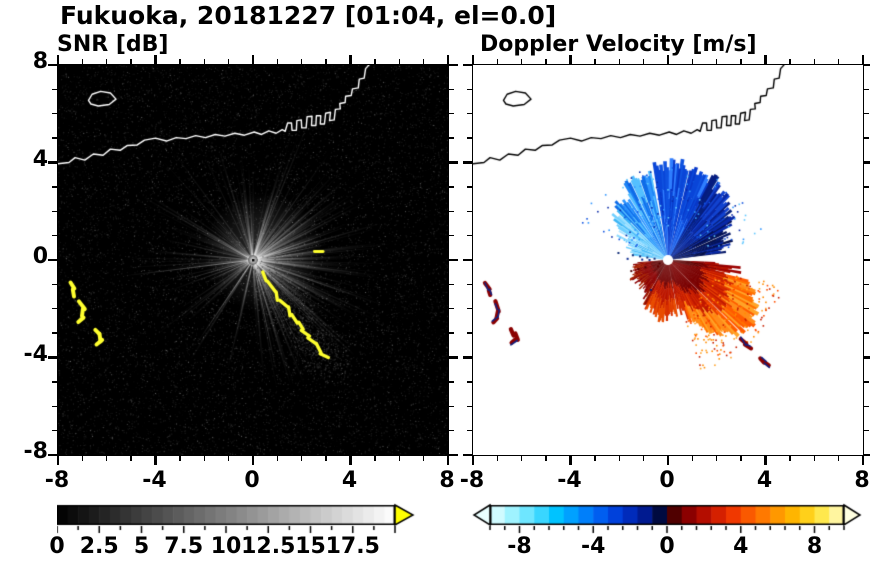  I want to click on y-tick-label: -8, so click(35, 451).